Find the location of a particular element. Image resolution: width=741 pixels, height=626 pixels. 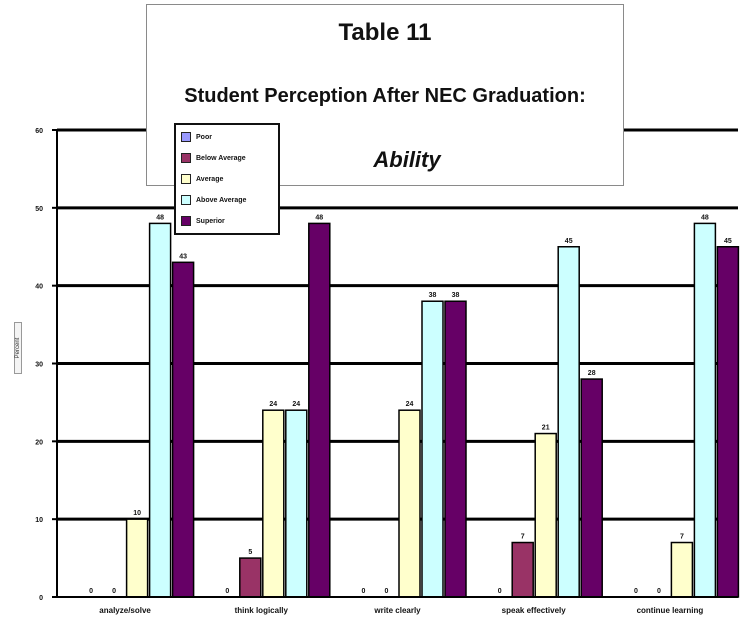

legend-item: Average is located at coordinates (202, 179).